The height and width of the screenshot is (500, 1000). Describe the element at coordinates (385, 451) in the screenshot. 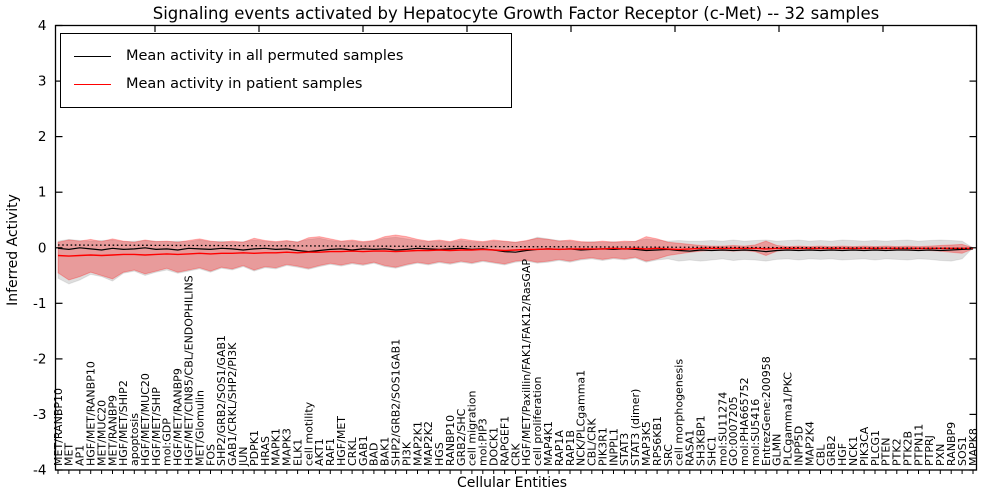

I see `x-axis-tick-label: BAK1` at that location.